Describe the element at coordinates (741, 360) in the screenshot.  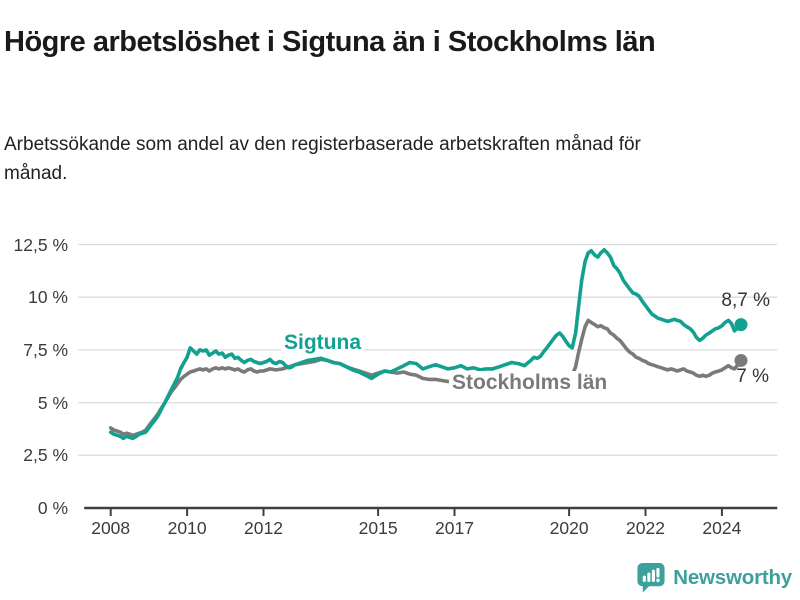
I see `stockholms-l-n-end-dot` at that location.